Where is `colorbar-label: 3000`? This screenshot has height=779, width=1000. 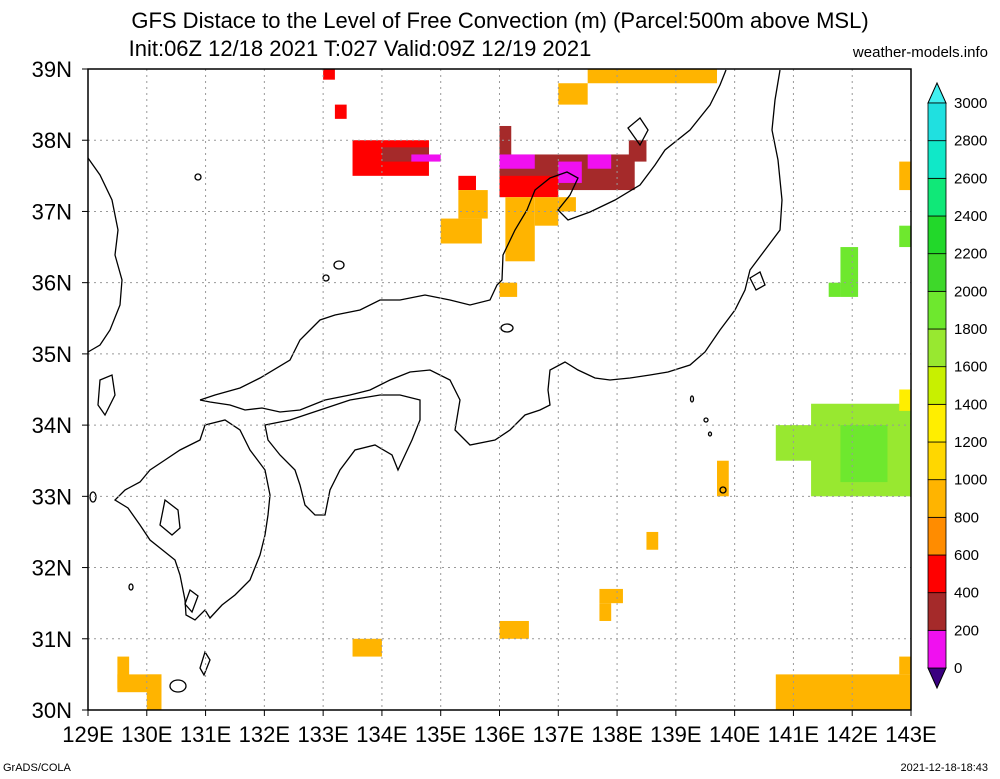 colorbar-label: 3000 is located at coordinates (970, 103).